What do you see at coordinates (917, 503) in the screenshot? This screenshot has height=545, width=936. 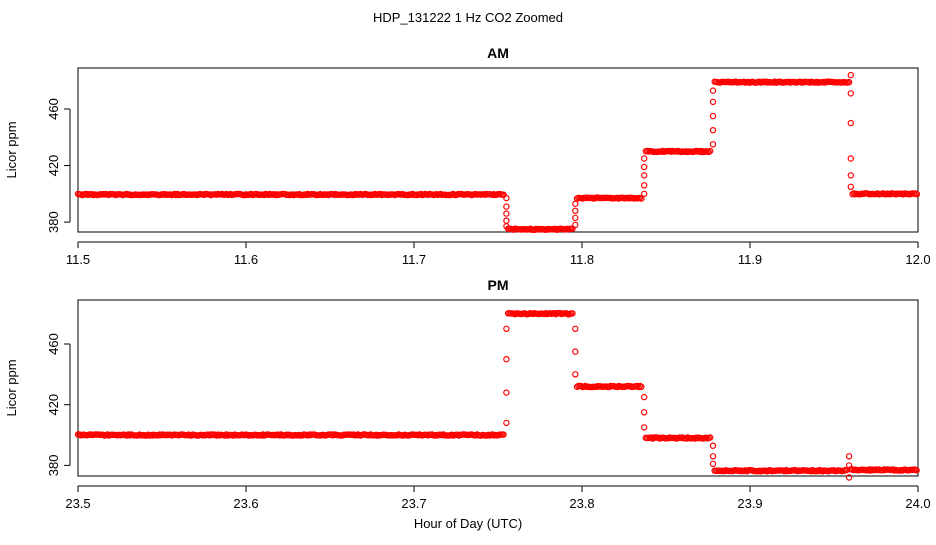 I see `panel-pm-x-tick-label: 24.0` at bounding box center [917, 503].